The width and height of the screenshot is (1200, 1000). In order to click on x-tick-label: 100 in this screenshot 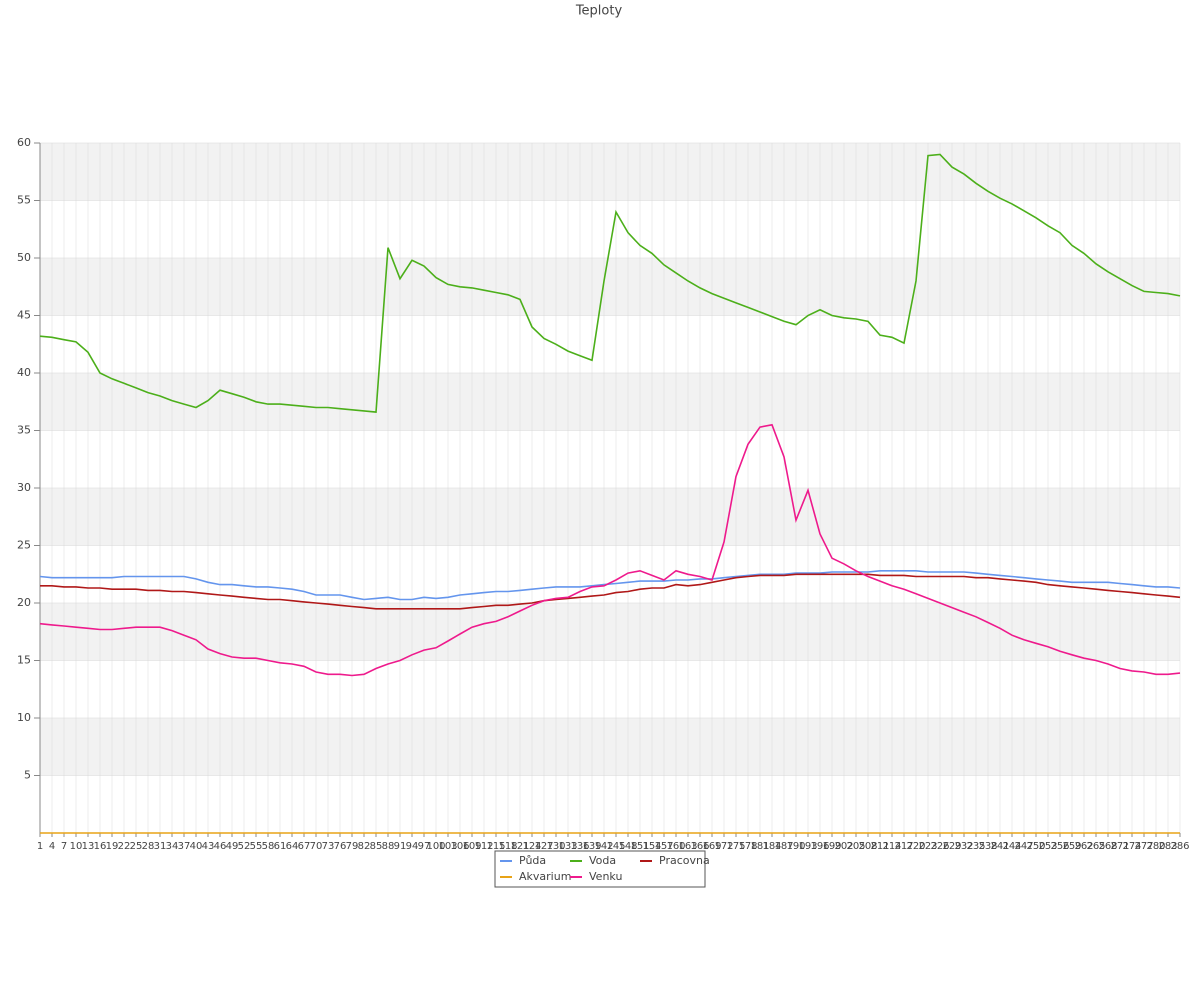, I will do `click(435, 846)`.